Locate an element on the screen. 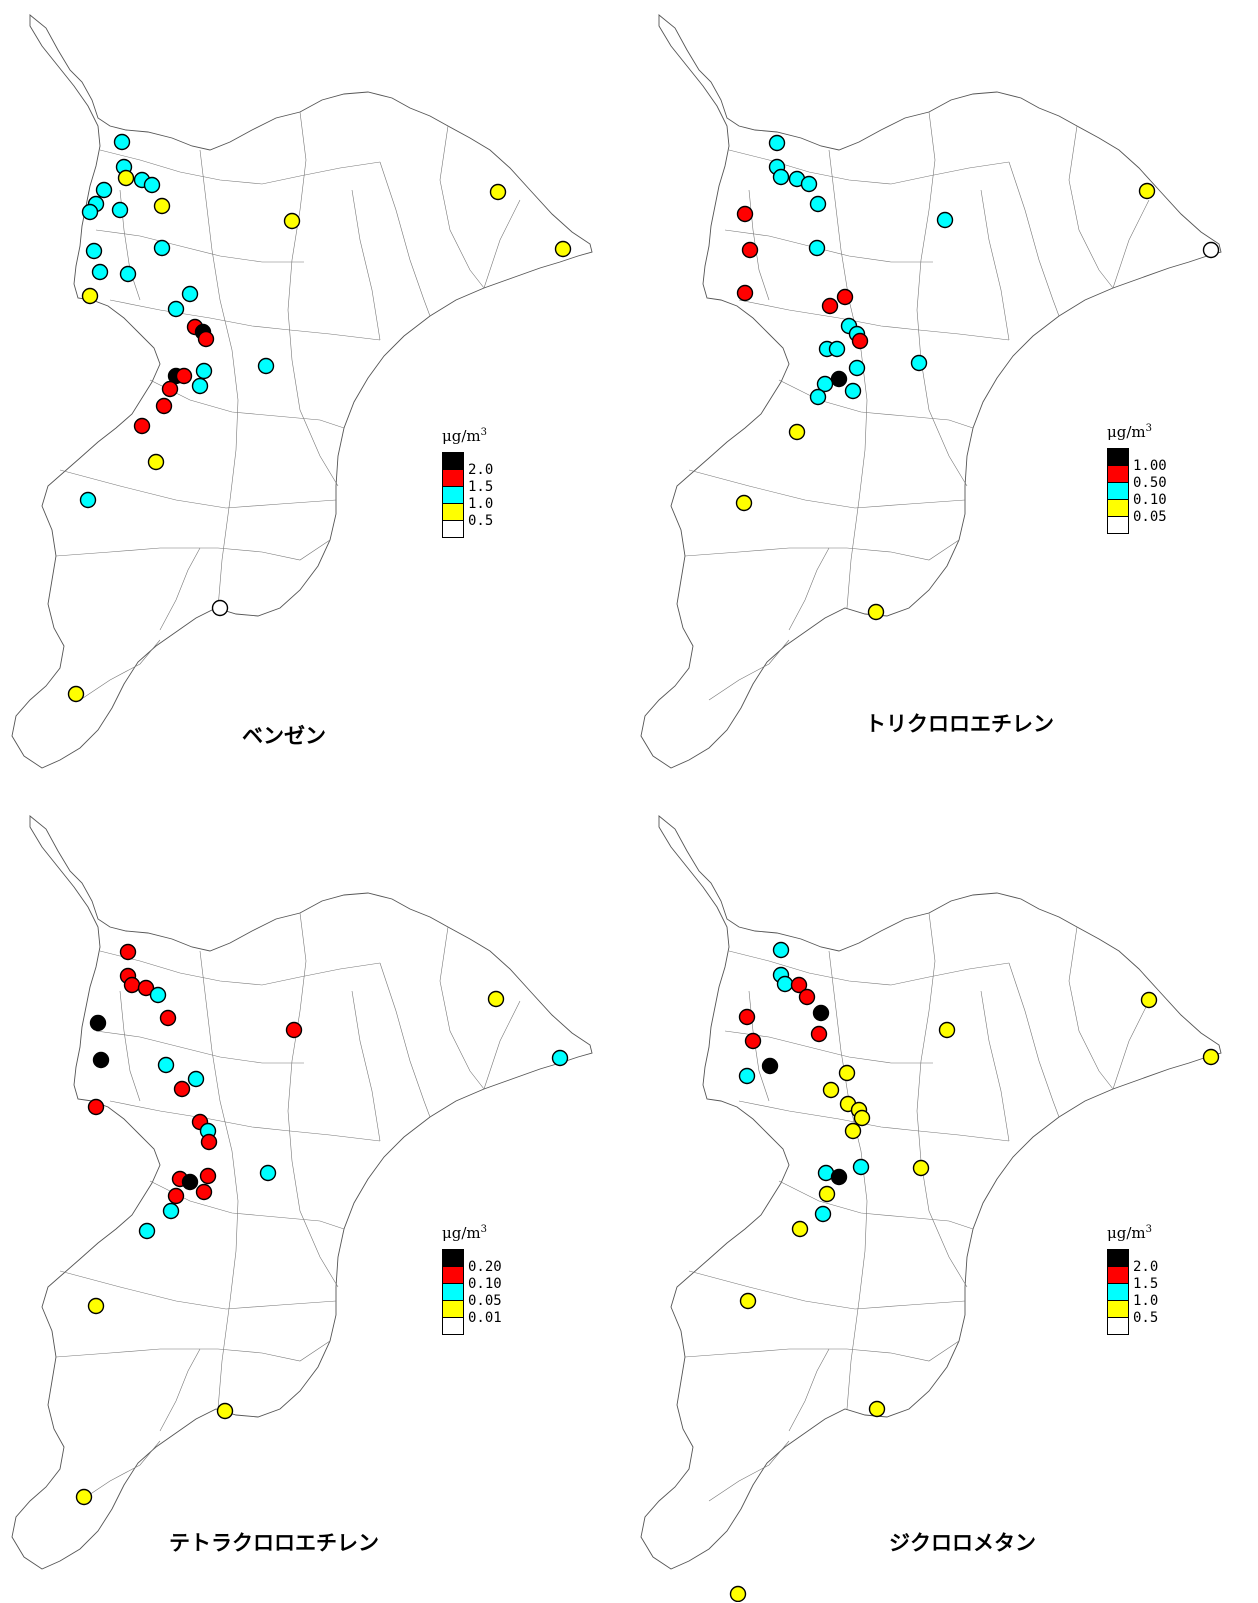 The height and width of the screenshot is (1603, 1258). legend-labels: 0.20 0.10 0.05 0.01 is located at coordinates (485, 1293).